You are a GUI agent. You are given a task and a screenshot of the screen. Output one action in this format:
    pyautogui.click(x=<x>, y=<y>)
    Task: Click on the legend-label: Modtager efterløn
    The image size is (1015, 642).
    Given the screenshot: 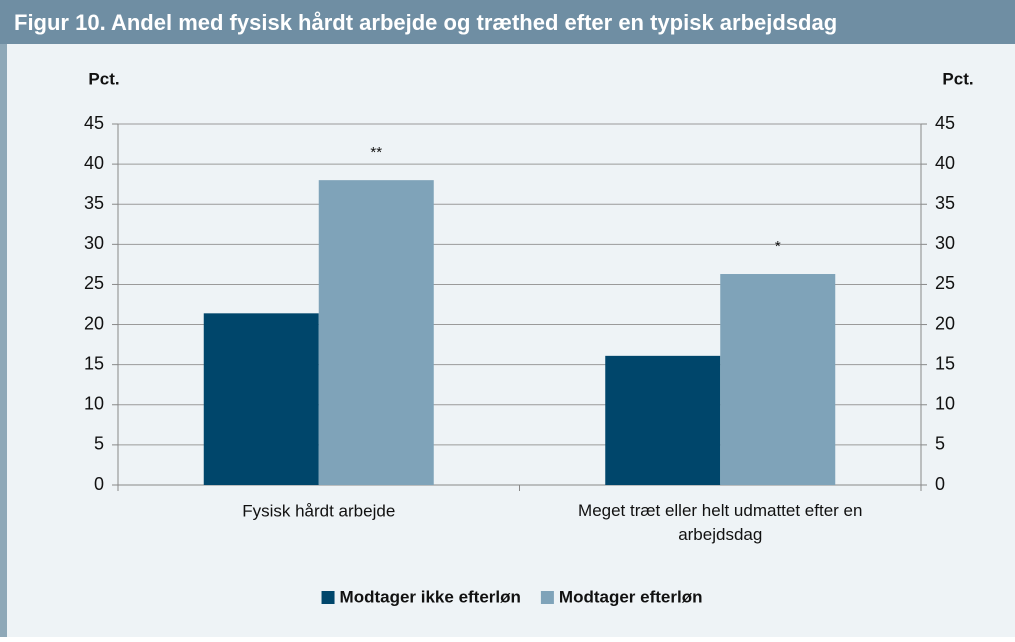 What is the action you would take?
    pyautogui.click(x=631, y=596)
    